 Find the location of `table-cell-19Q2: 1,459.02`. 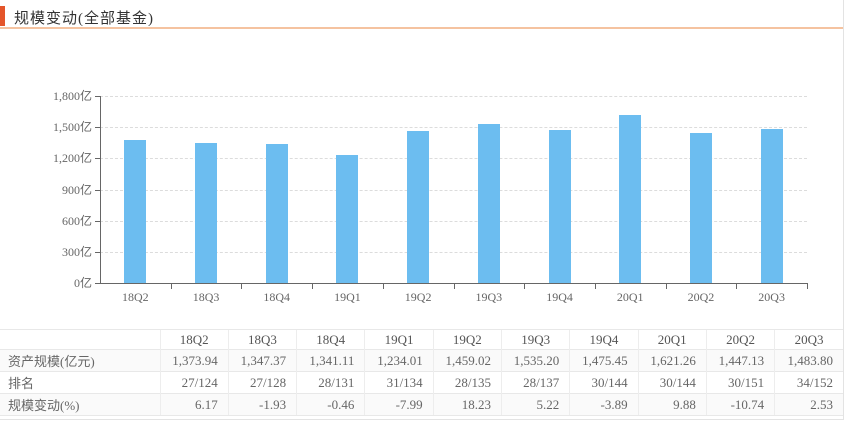

table-cell-19Q2: 1,459.02 is located at coordinates (467, 360).